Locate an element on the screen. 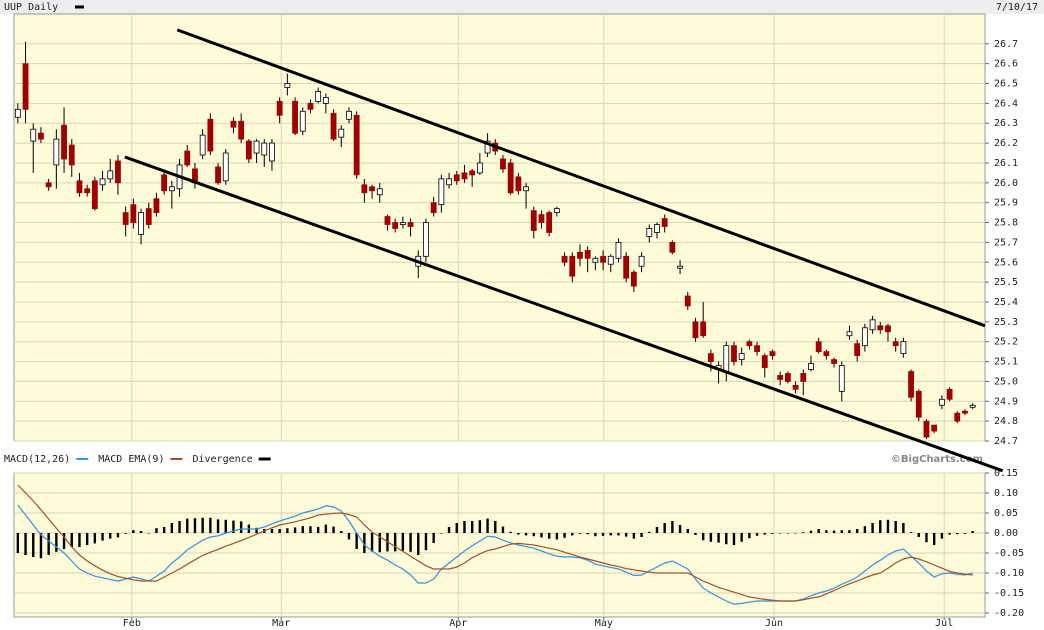 Image resolution: width=1044 pixels, height=630 pixels. y-tick-label: 26.7 is located at coordinates (1006, 44).